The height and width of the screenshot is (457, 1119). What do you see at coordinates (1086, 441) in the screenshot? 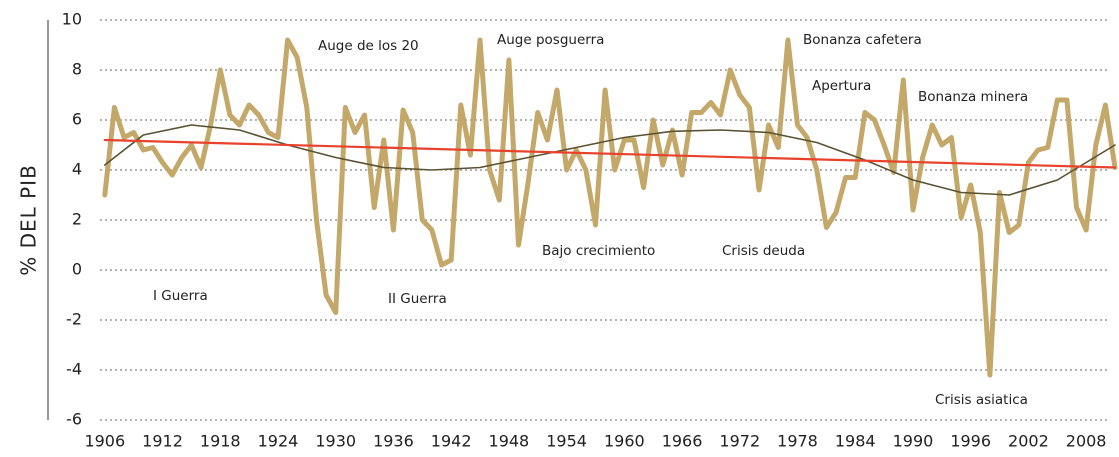
I see `x-tick-label: 2008` at bounding box center [1086, 441].